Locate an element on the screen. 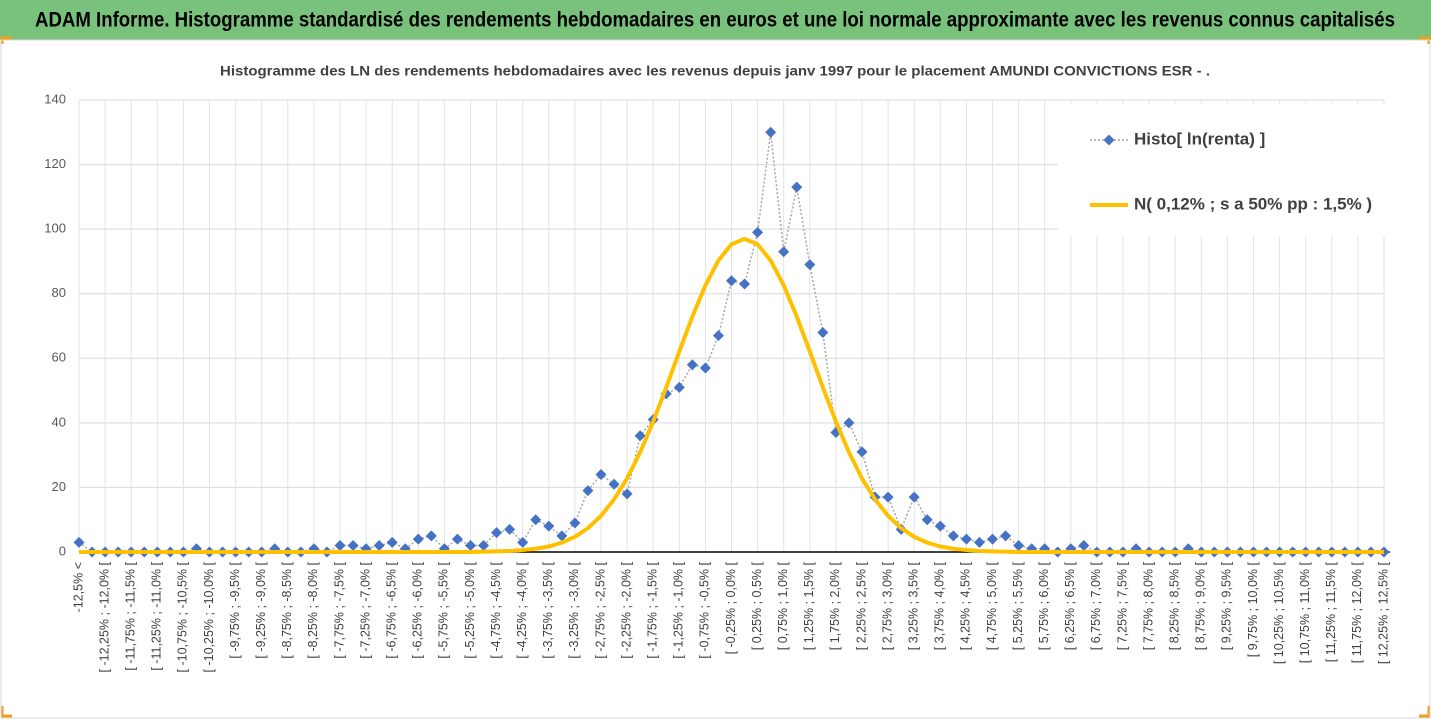 The image size is (1431, 720). x-tick-label: [ -1,75% ; -1,5% [ is located at coordinates (652, 609).